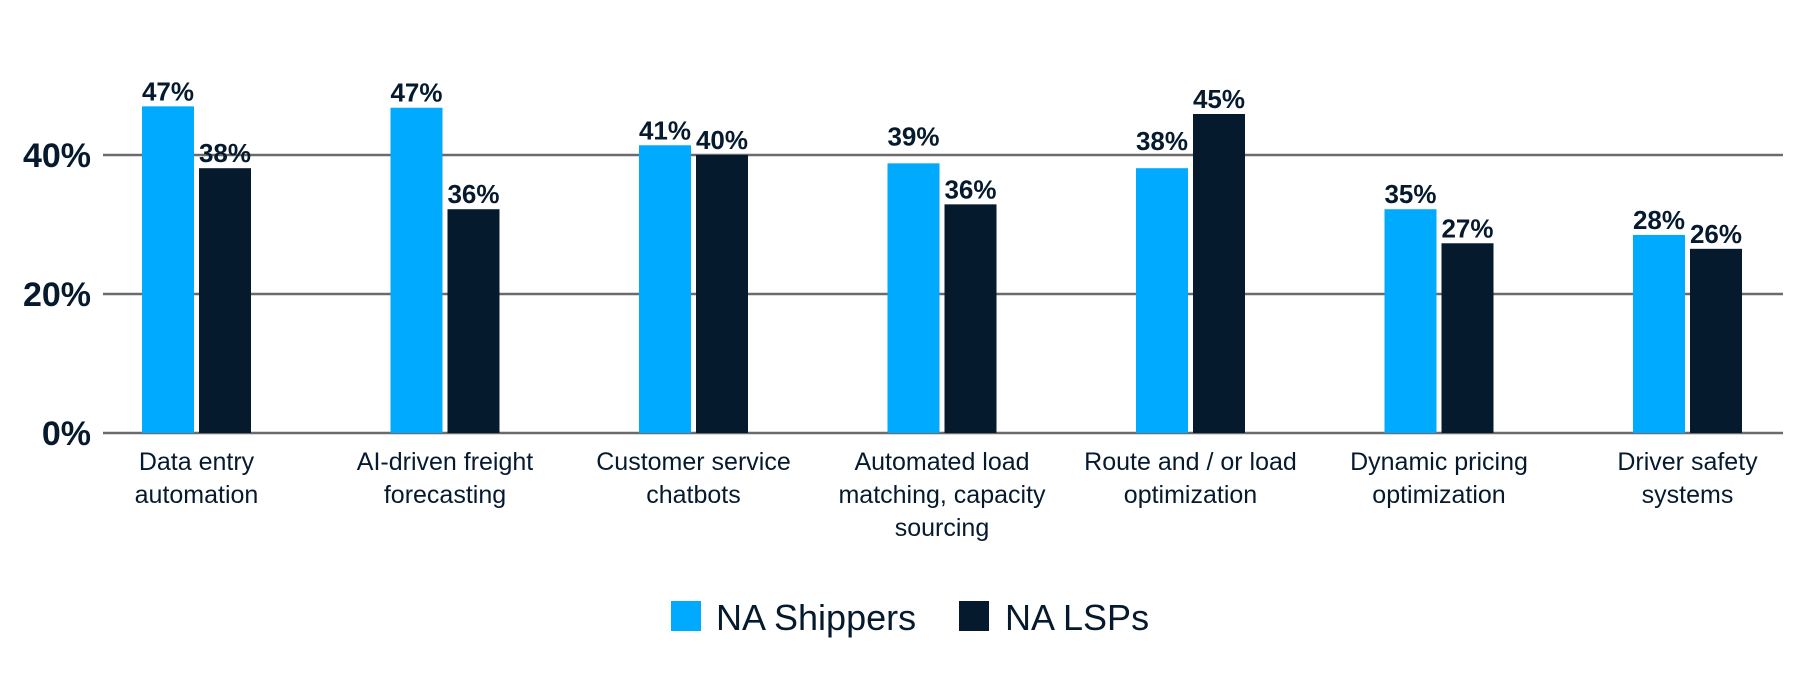  Describe the element at coordinates (197, 478) in the screenshot. I see `x-tick-label: Data entry automation` at that location.